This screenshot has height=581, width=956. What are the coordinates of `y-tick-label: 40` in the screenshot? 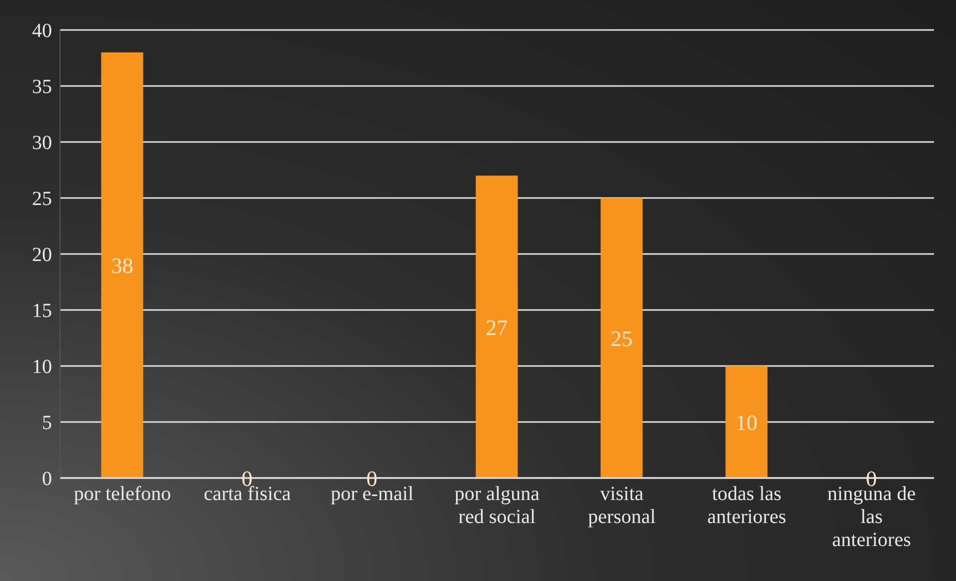 It's located at (42, 31).